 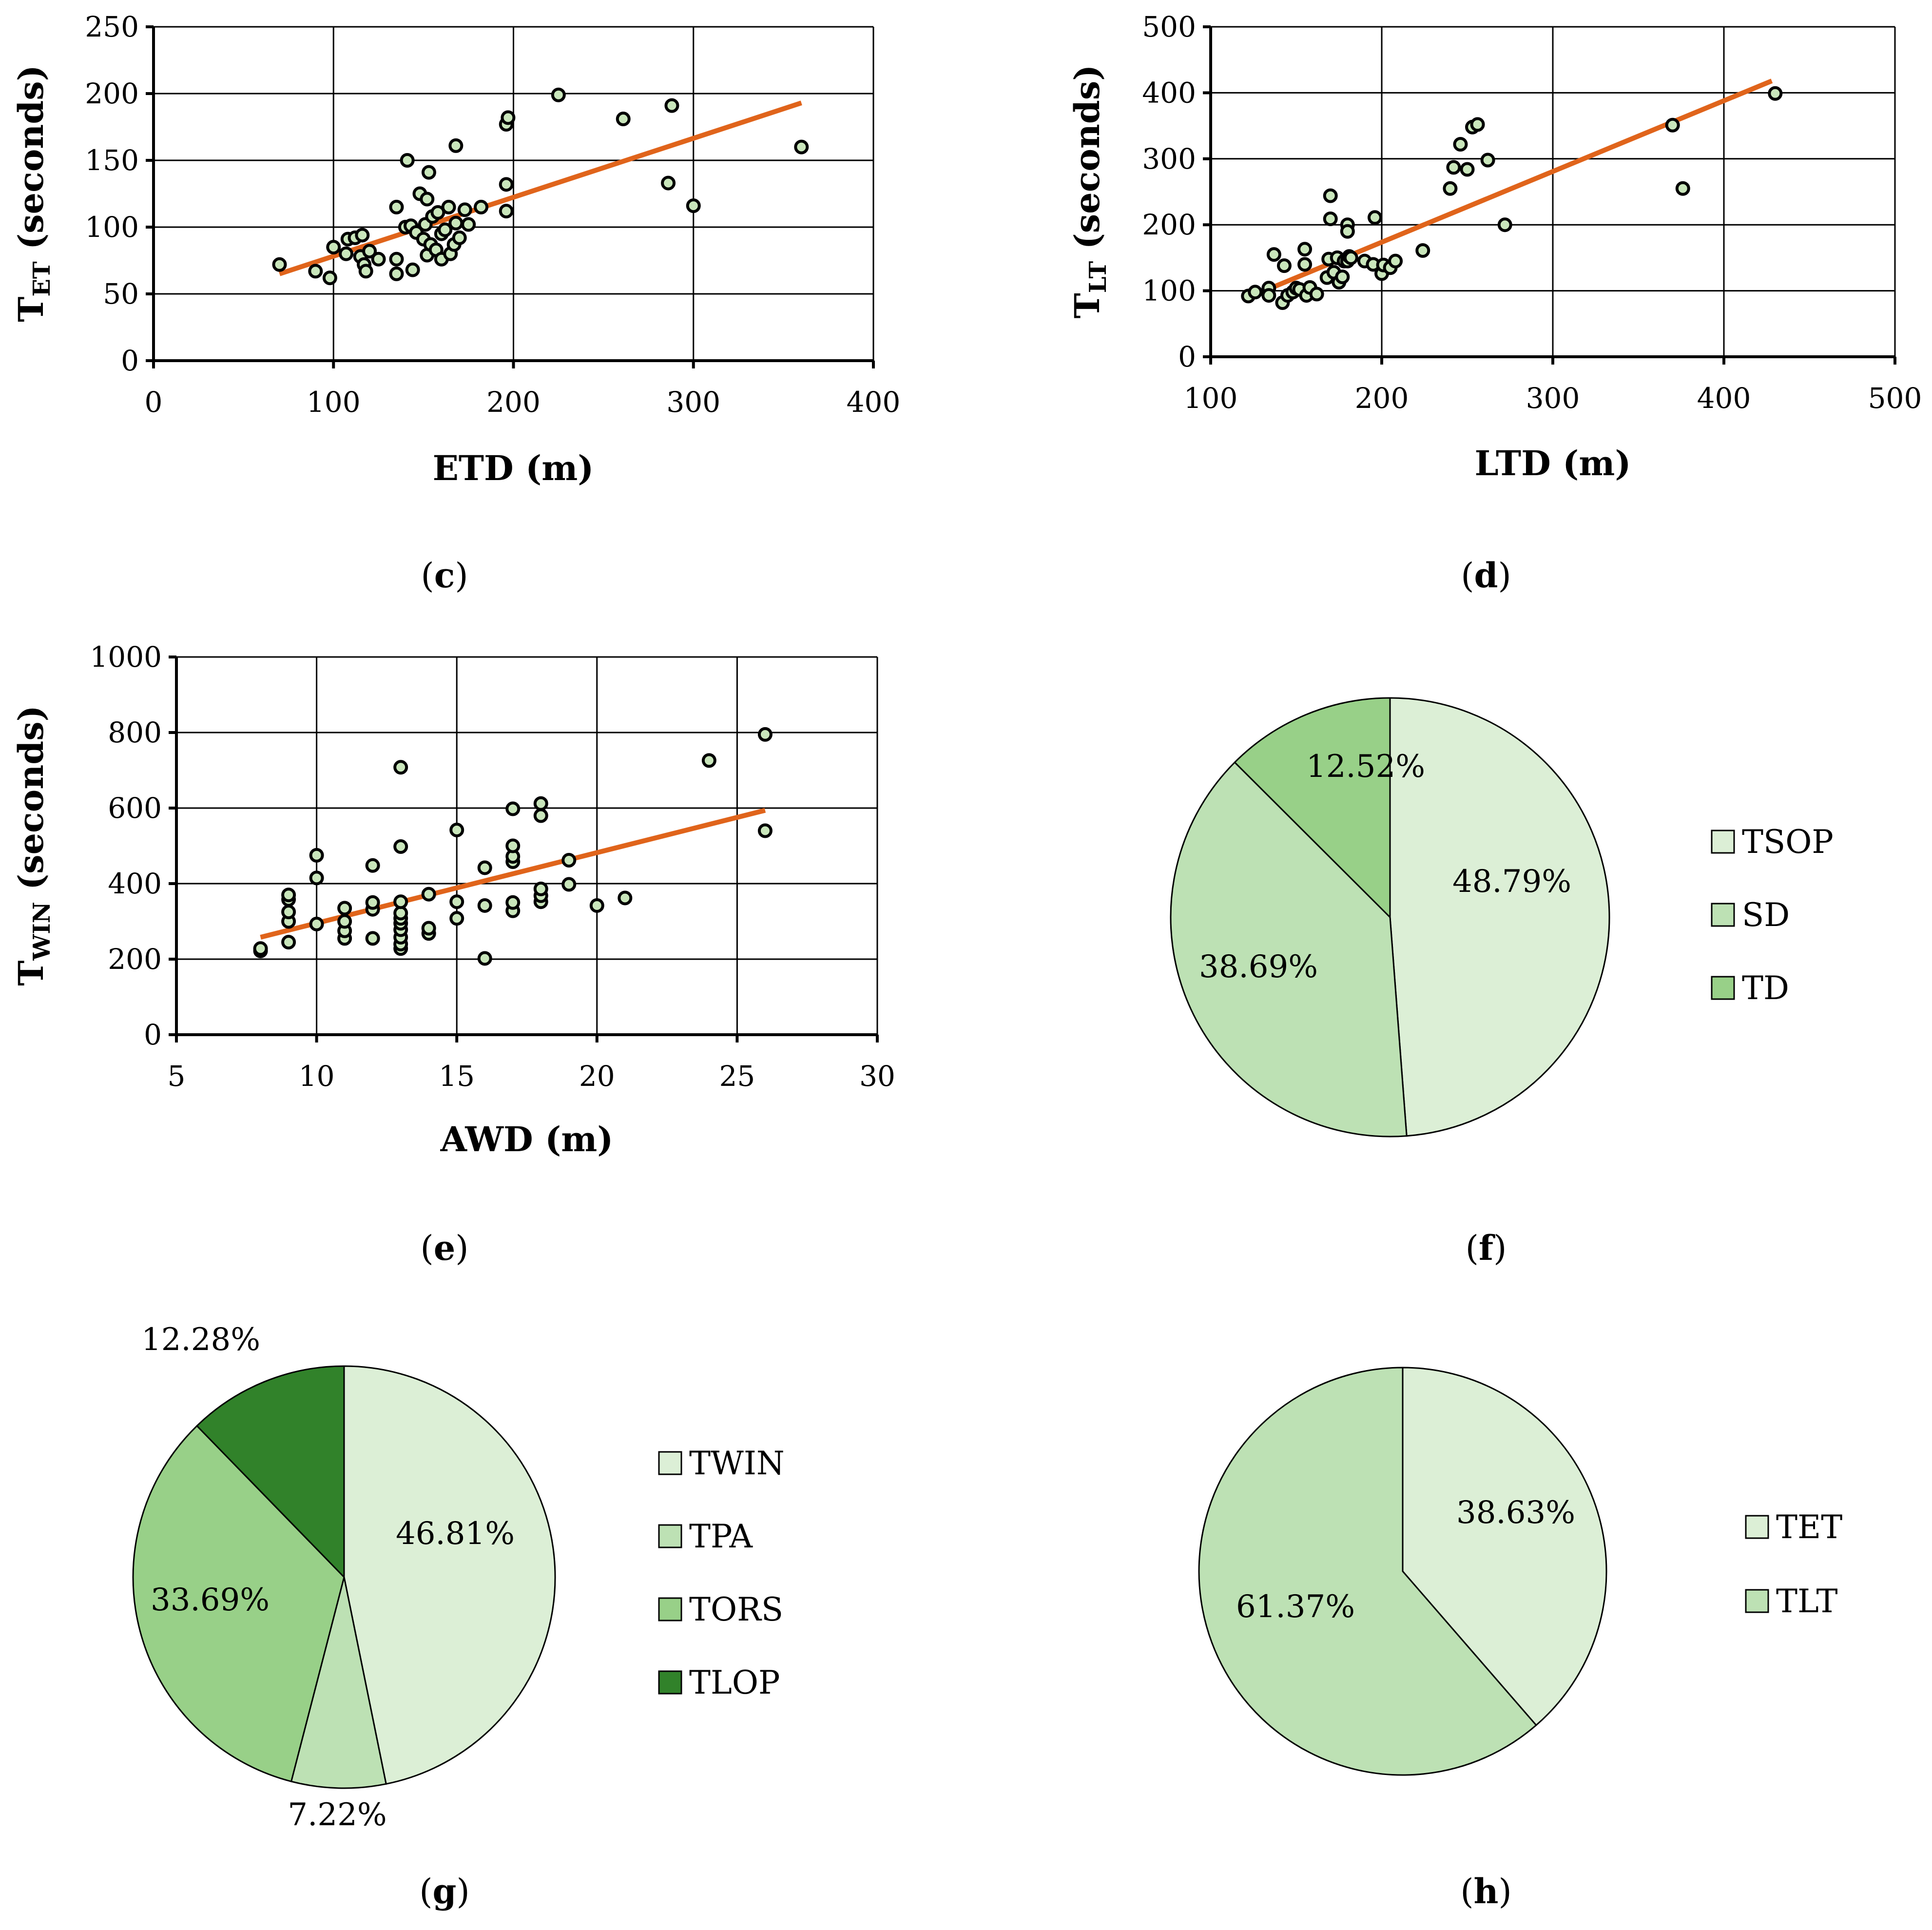 I want to click on pie-slice-tsop, so click(x=1499, y=917).